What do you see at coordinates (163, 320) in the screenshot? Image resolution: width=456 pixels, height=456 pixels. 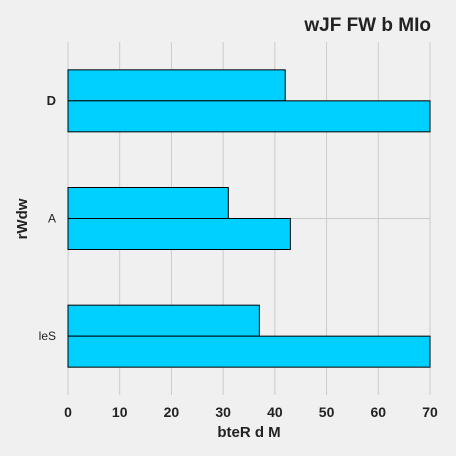 I see `bar-leS-s0` at bounding box center [163, 320].